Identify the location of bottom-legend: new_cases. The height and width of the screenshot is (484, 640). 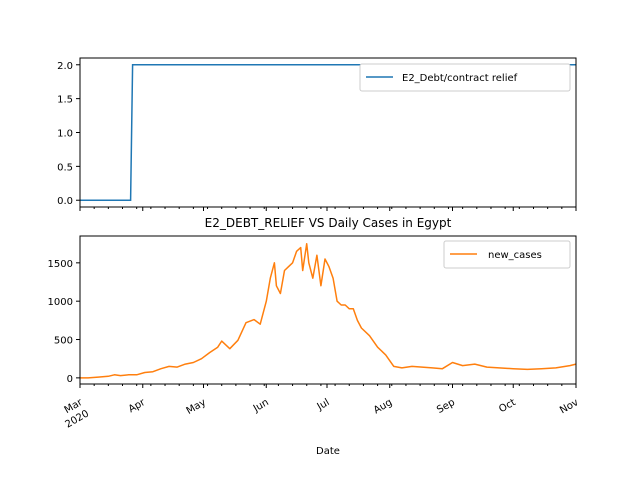
(507, 254).